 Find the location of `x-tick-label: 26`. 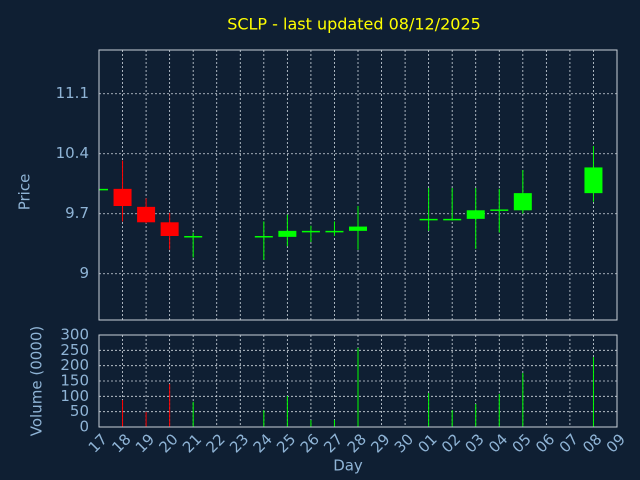

x-tick-label: 26 is located at coordinates (310, 443).